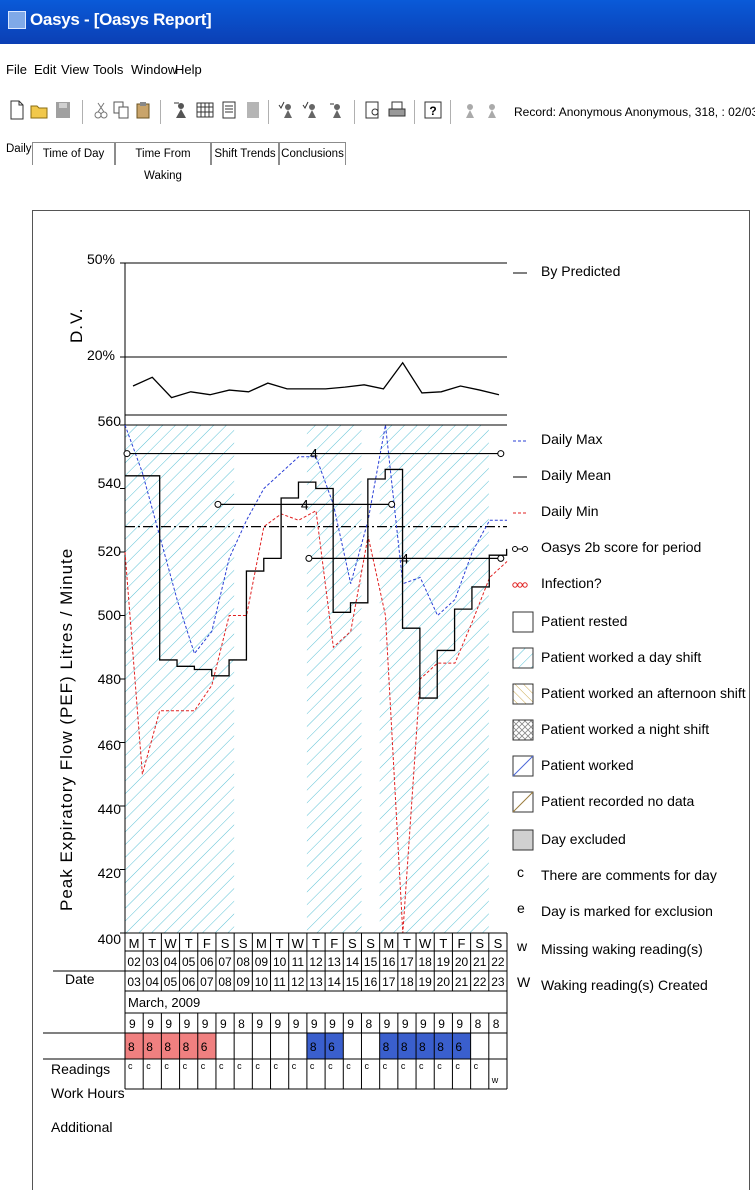 This screenshot has width=755, height=1190. What do you see at coordinates (143, 110) in the screenshot?
I see `paste-icon` at bounding box center [143, 110].